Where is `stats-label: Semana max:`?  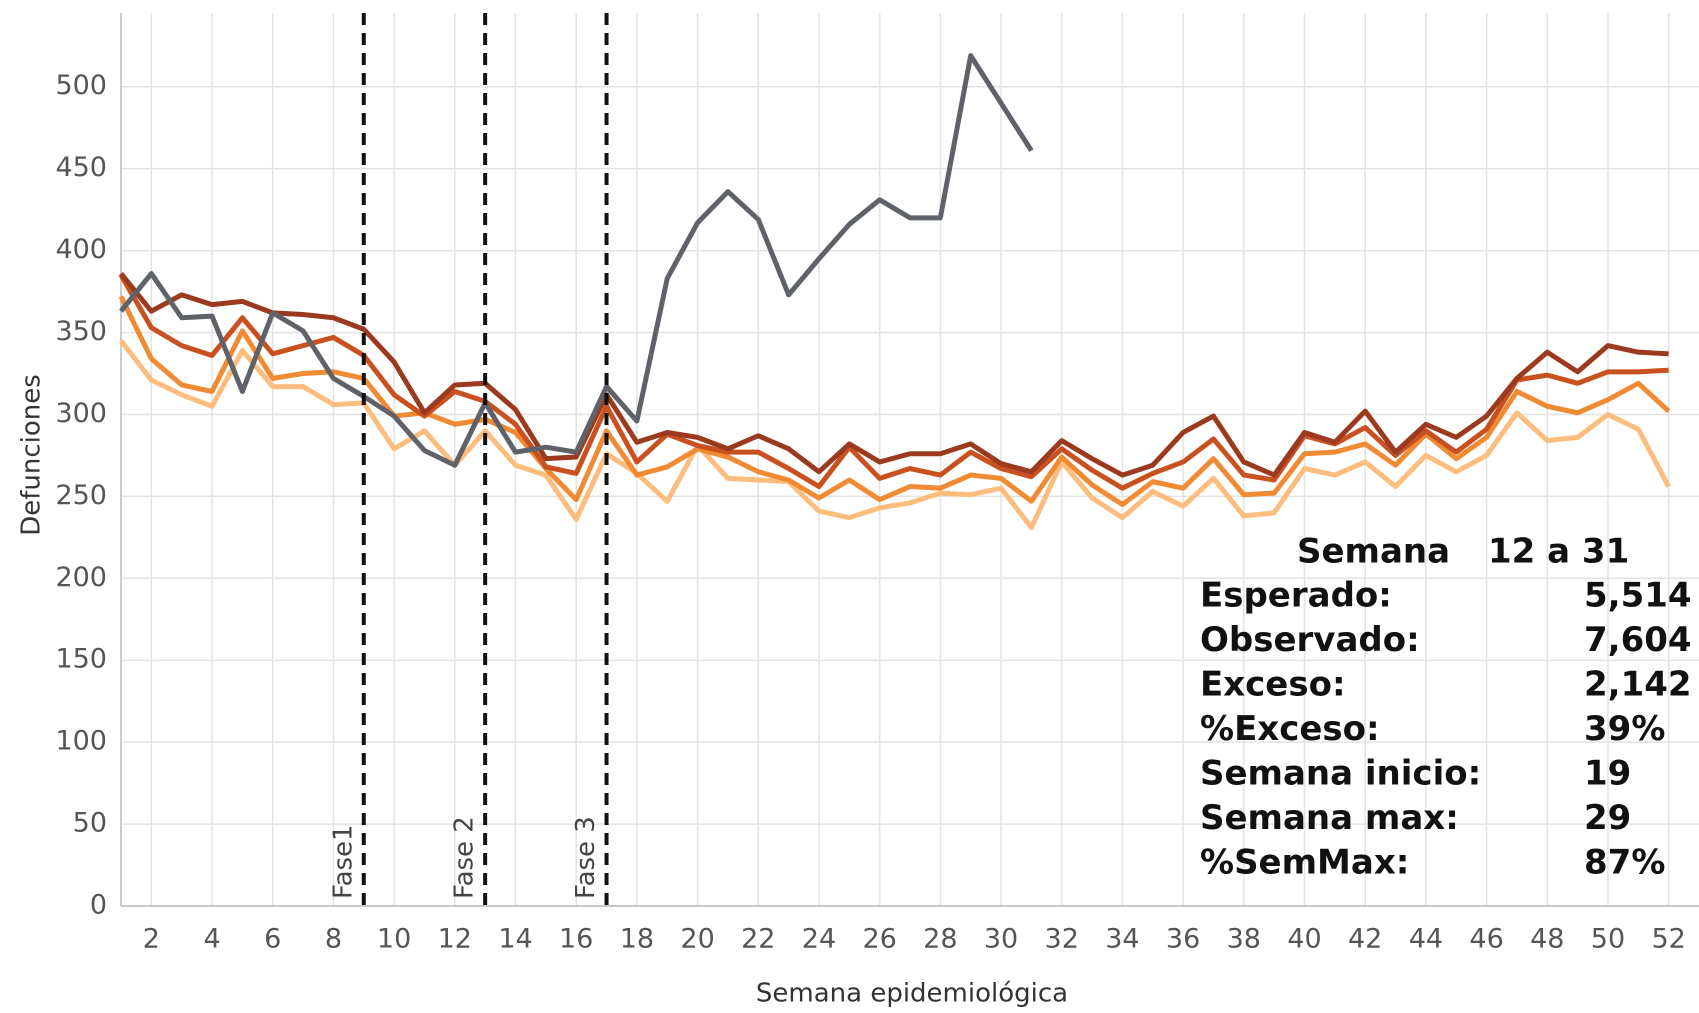 stats-label: Semana max: is located at coordinates (1329, 818).